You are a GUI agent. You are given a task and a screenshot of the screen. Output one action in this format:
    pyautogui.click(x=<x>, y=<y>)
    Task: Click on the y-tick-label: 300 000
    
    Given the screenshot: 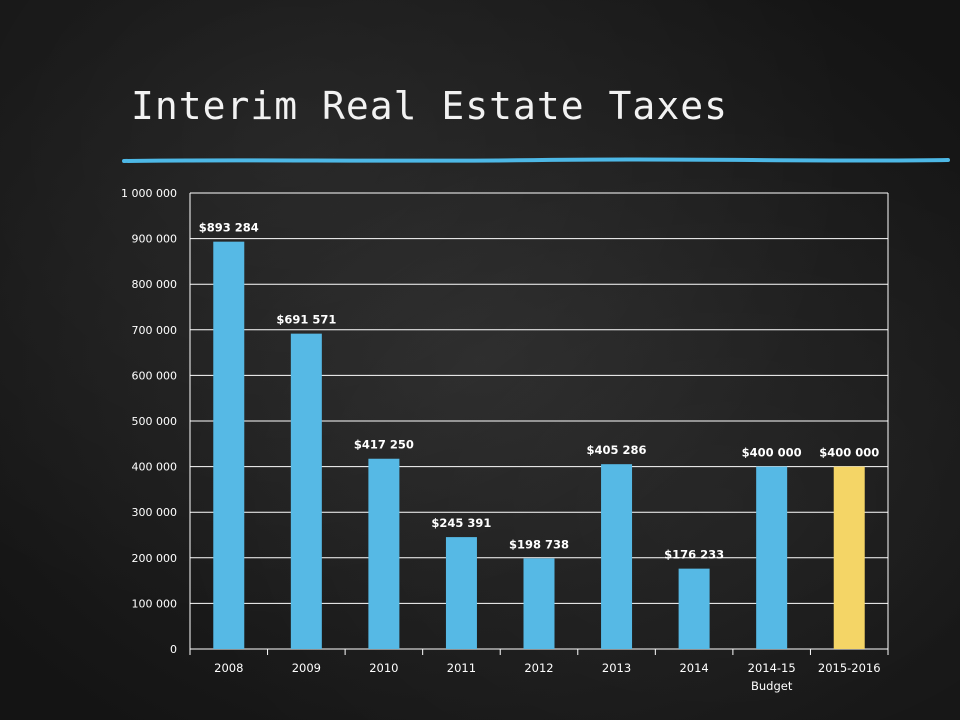 What is the action you would take?
    pyautogui.click(x=155, y=512)
    